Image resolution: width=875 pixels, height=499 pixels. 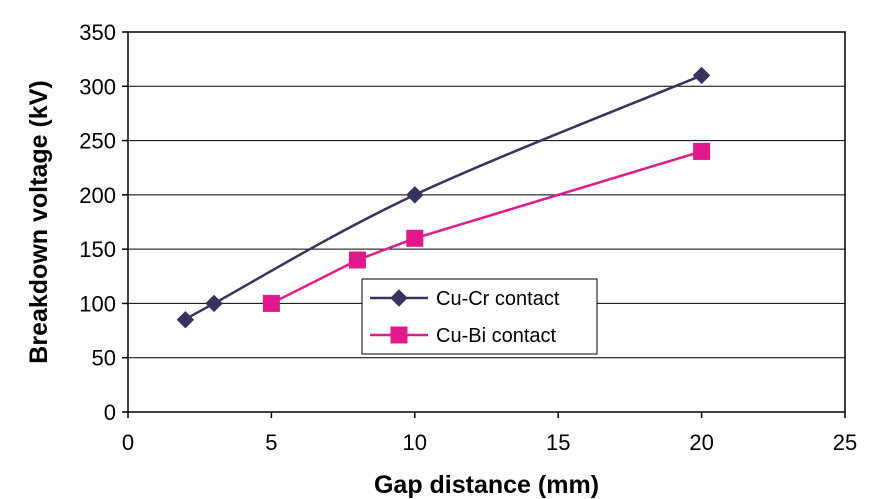 What do you see at coordinates (104, 358) in the screenshot?
I see `y-tick-label: 50` at bounding box center [104, 358].